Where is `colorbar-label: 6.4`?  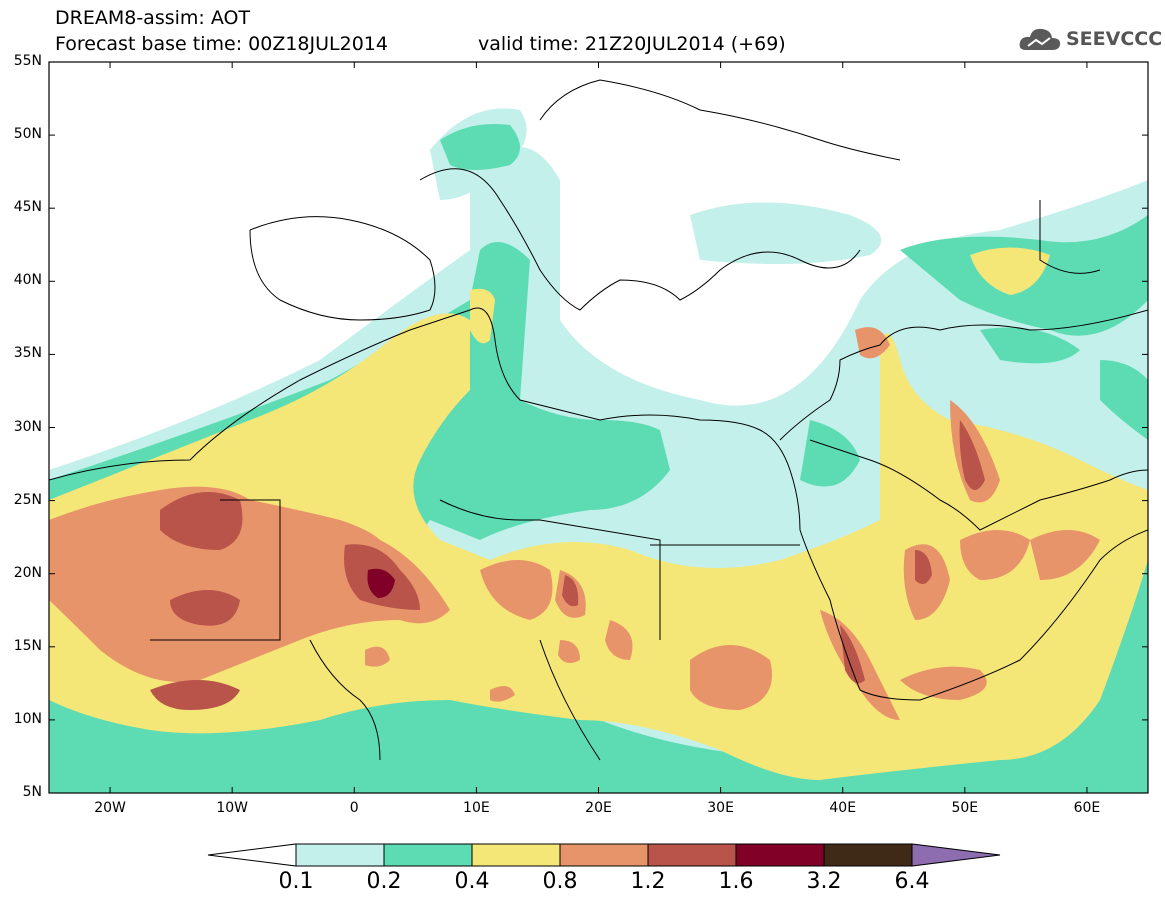
colorbar-label: 6.4 is located at coordinates (912, 881).